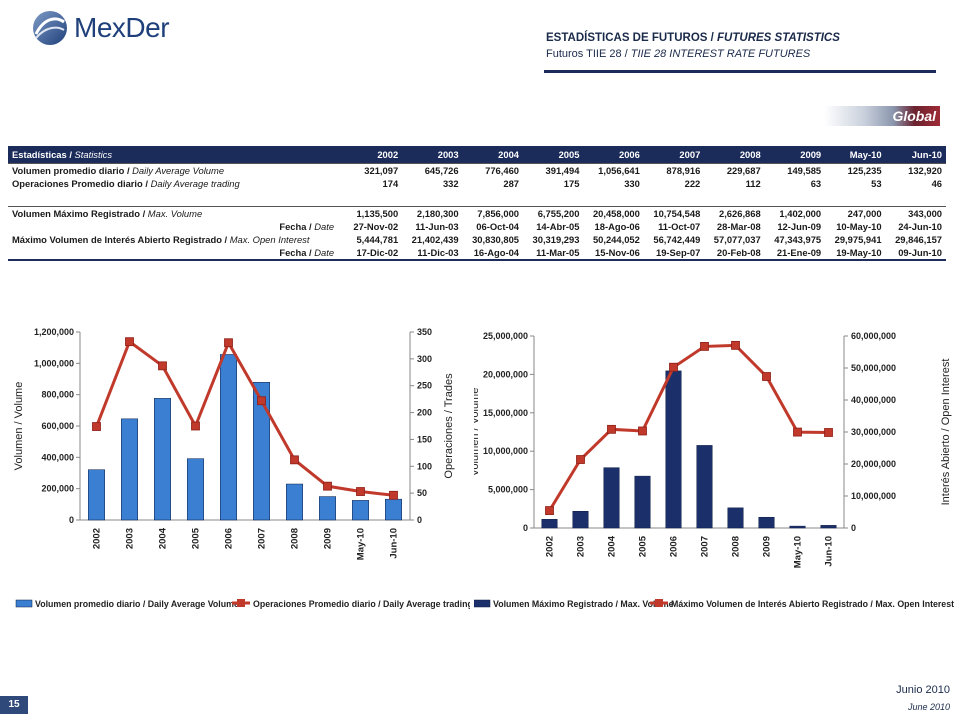  Describe the element at coordinates (81, 183) in the screenshot. I see `row-label-es: Operaciones Promedio diario /` at that location.